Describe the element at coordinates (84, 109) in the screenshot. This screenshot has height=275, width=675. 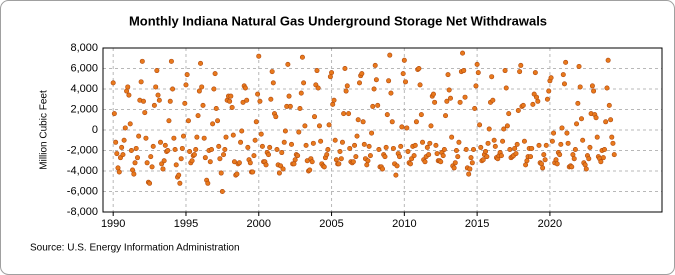
I see `y-tick-label: 2,000` at that location.